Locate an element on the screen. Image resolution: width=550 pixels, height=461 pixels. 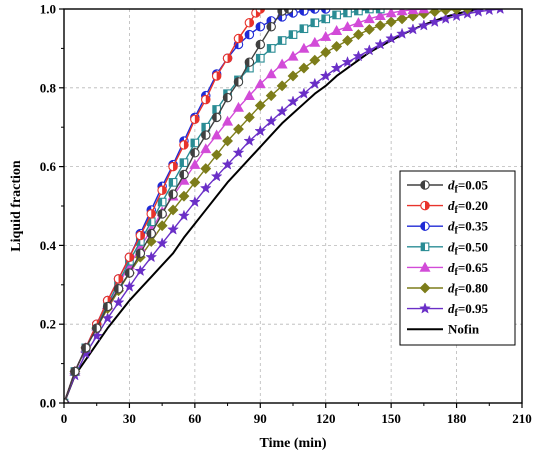
legend-label: df=0.95 is located at coordinates (468, 310).